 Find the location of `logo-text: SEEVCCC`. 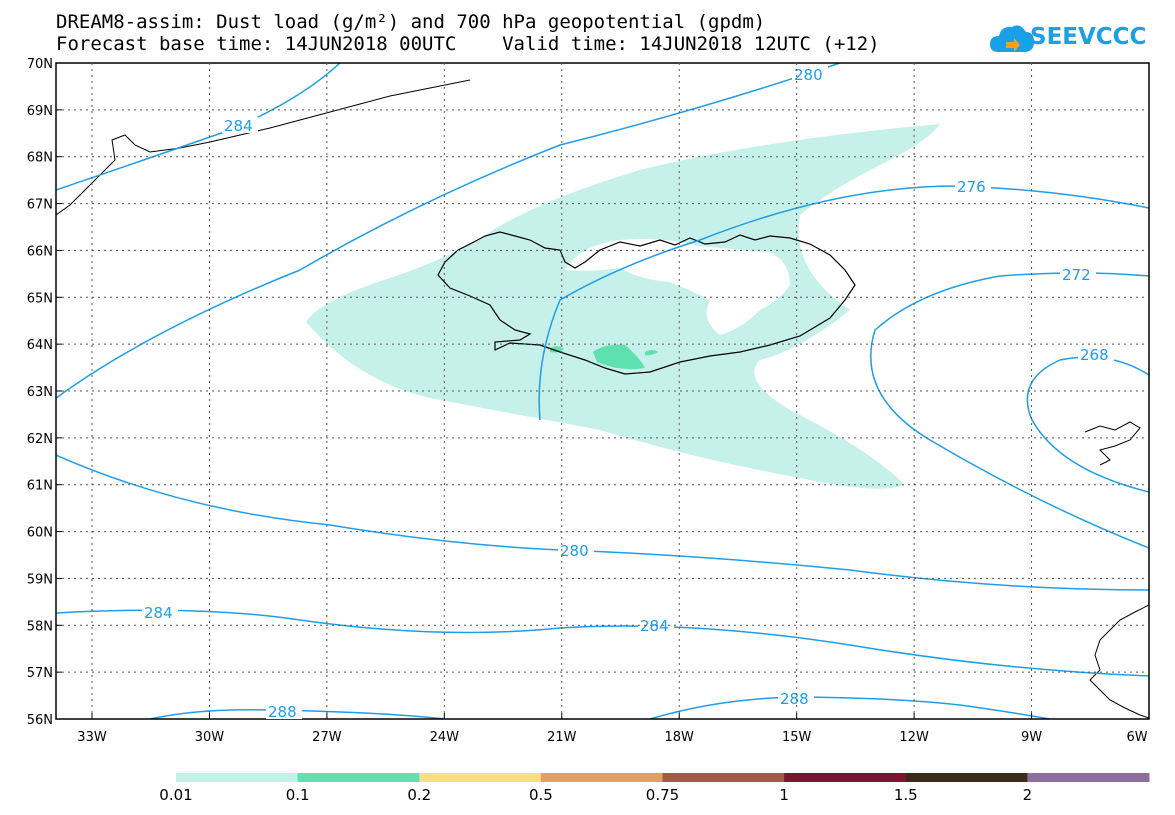

logo-text: SEEVCCC is located at coordinates (1088, 37).